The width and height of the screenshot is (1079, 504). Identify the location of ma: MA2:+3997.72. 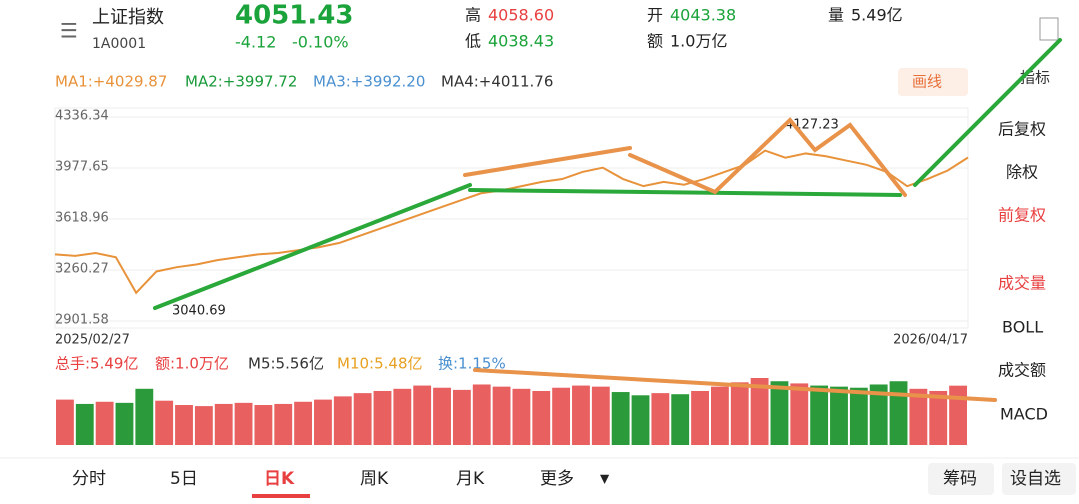
(241, 82).